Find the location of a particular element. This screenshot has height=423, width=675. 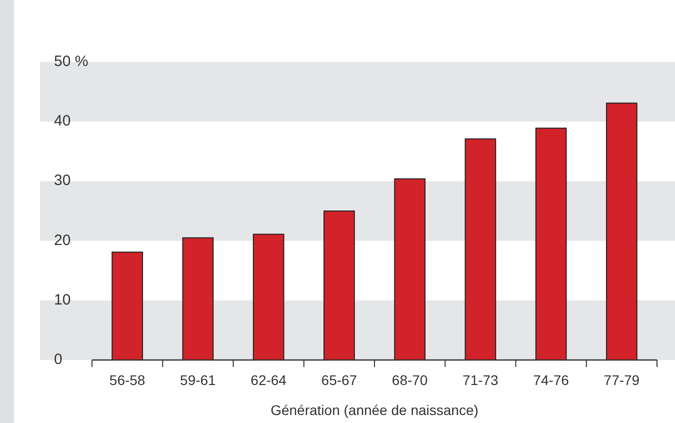

x-tick-label: 65-67 is located at coordinates (339, 380).